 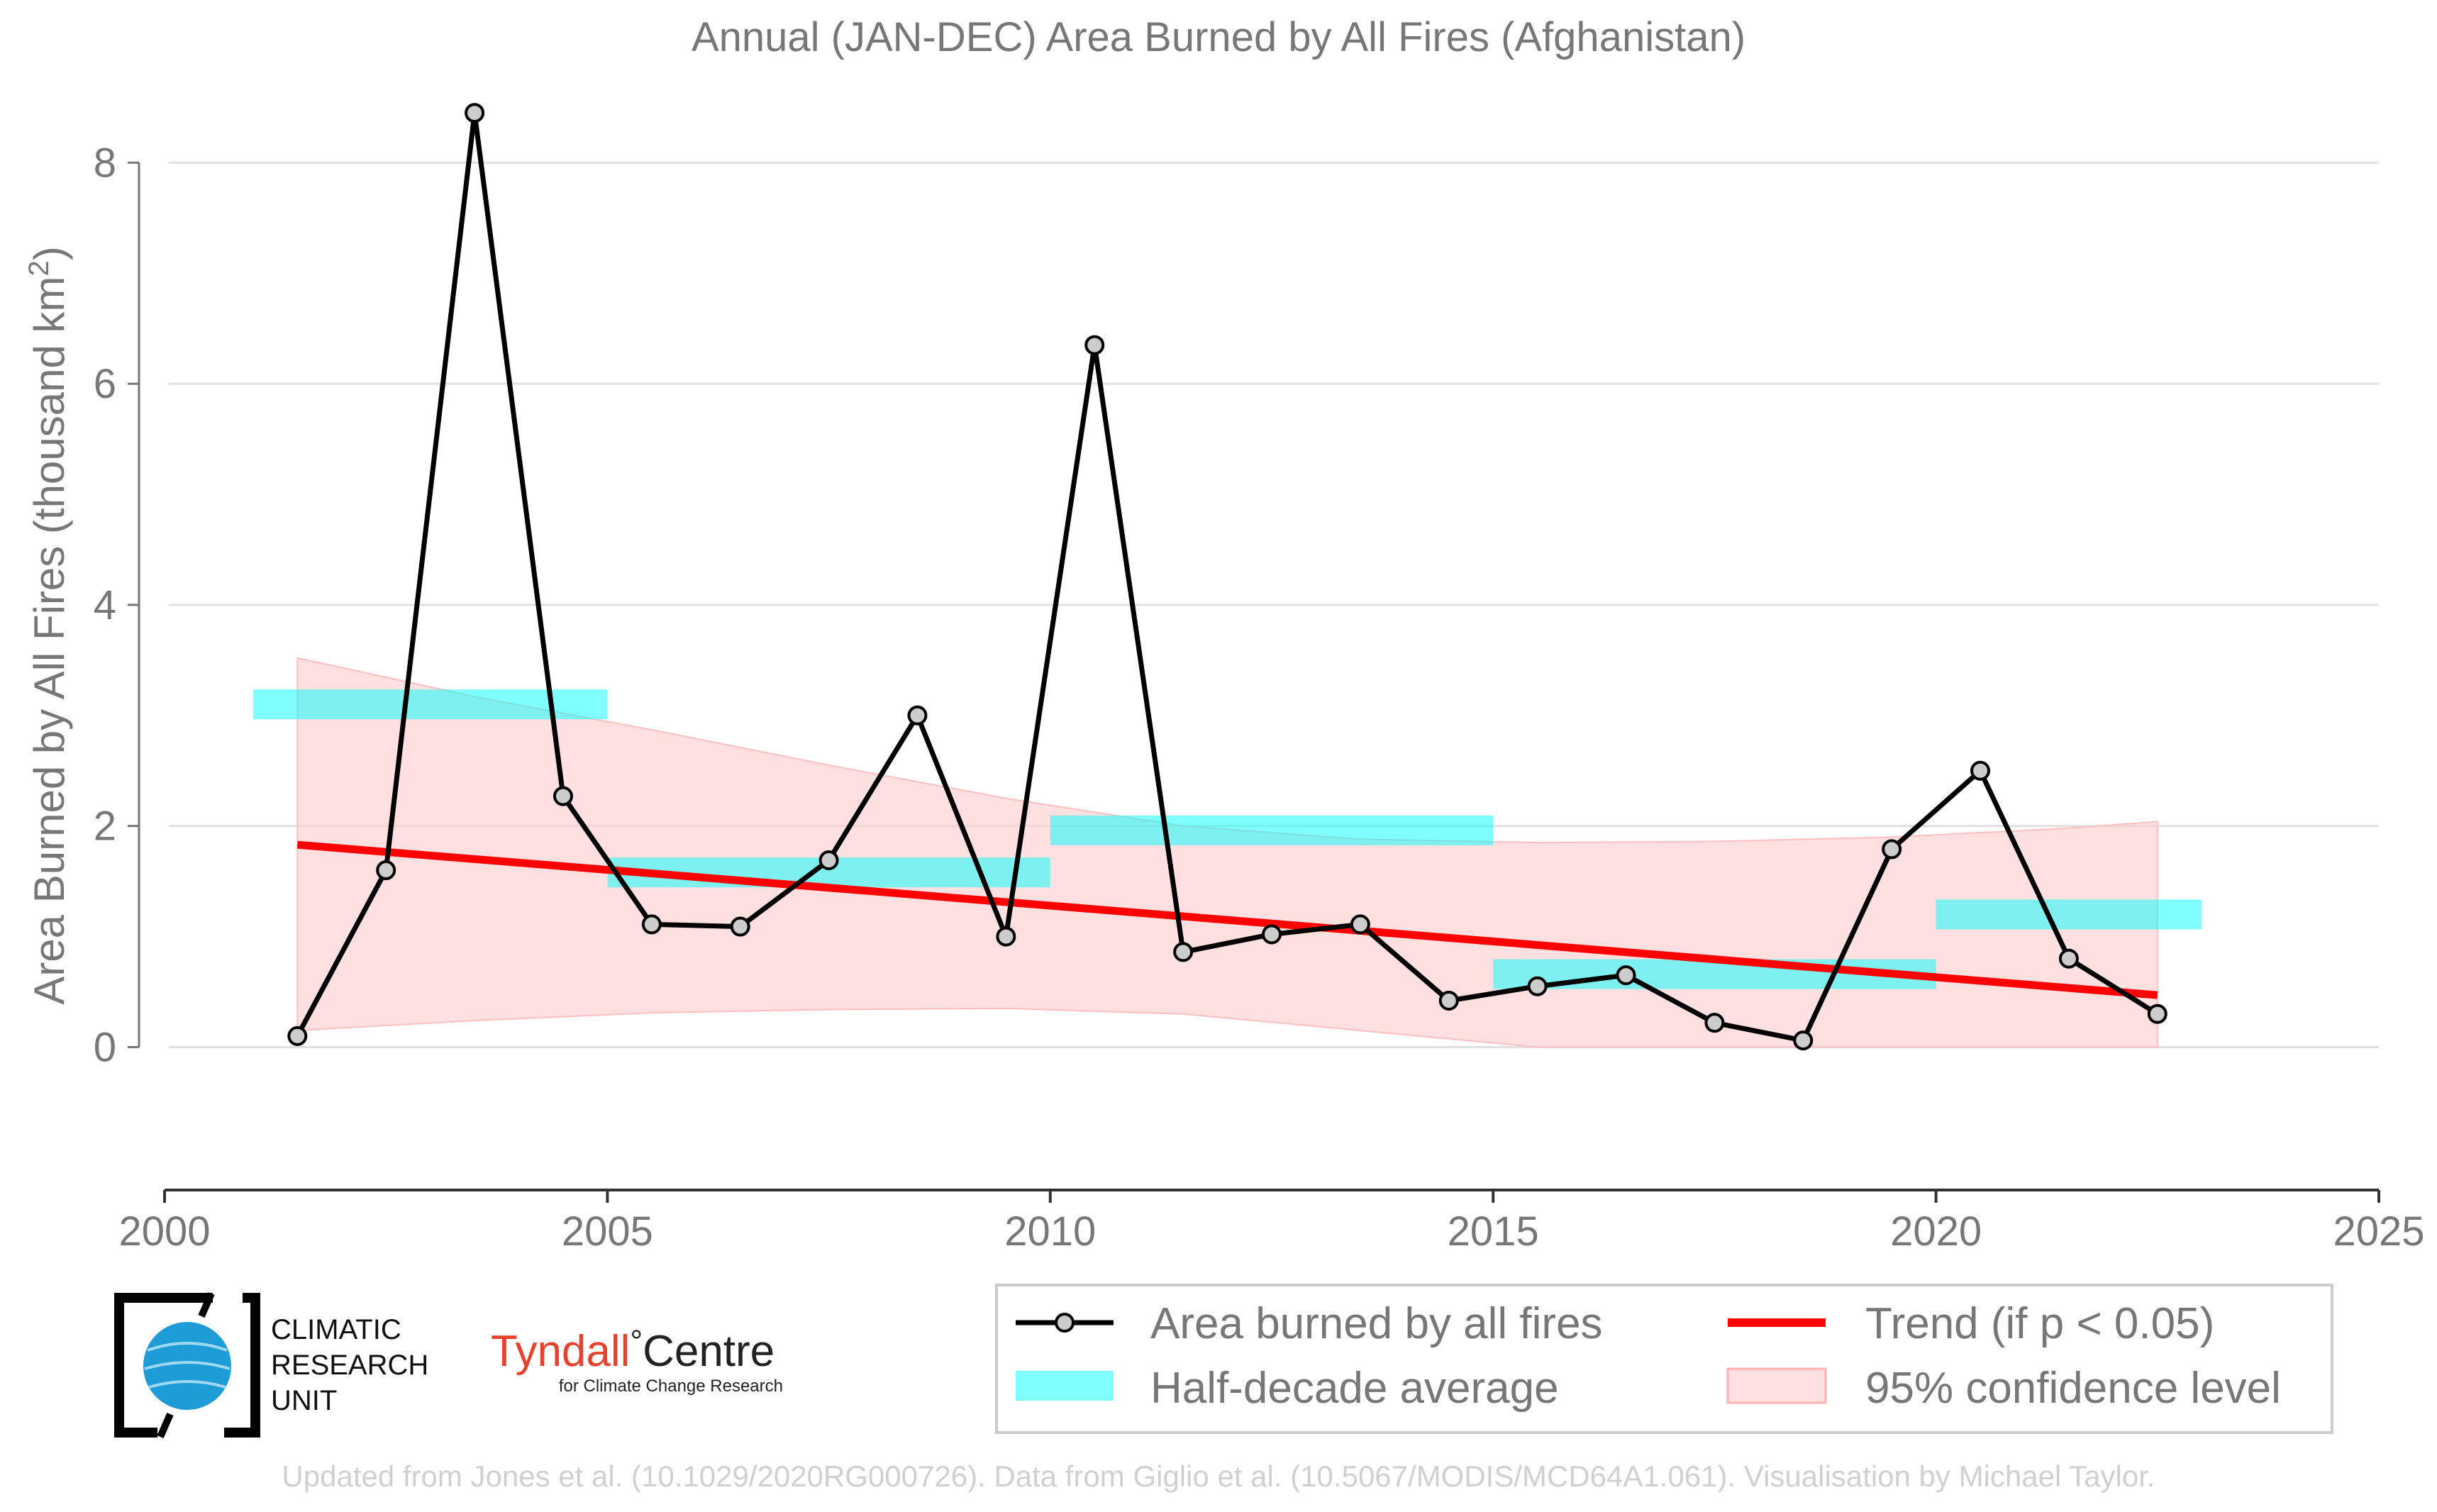 What do you see at coordinates (1065, 1386) in the screenshot?
I see `legend-half-decade-swatch` at bounding box center [1065, 1386].